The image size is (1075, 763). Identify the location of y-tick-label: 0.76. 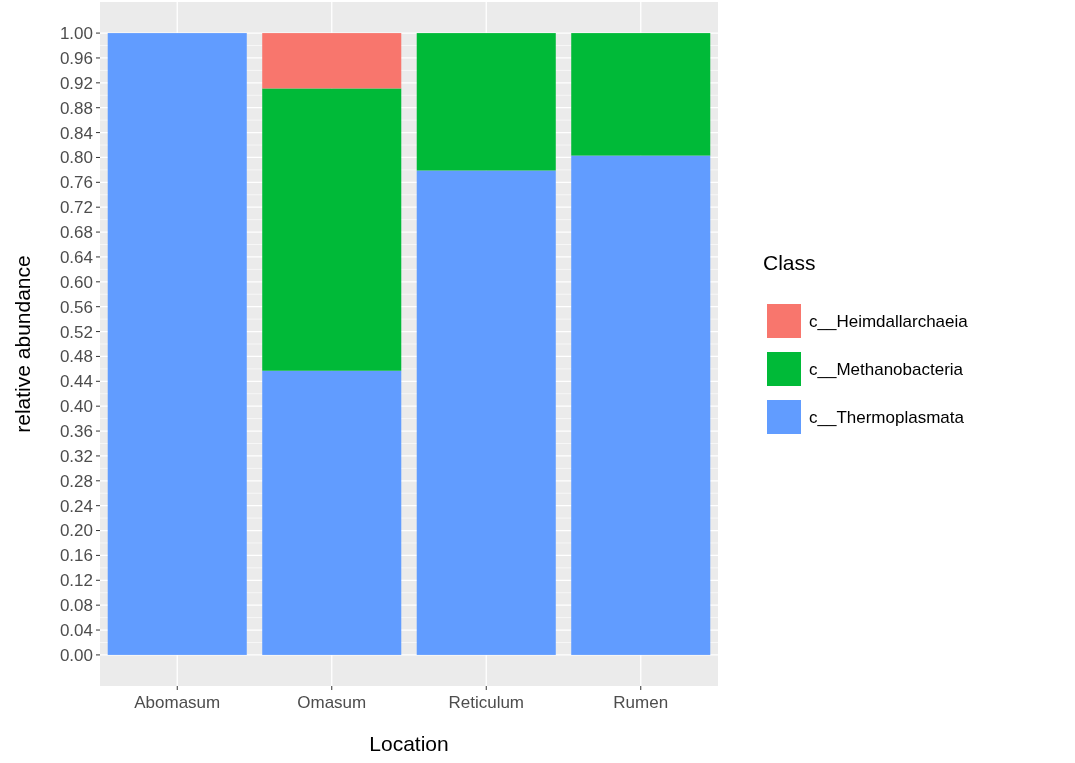
(76, 183).